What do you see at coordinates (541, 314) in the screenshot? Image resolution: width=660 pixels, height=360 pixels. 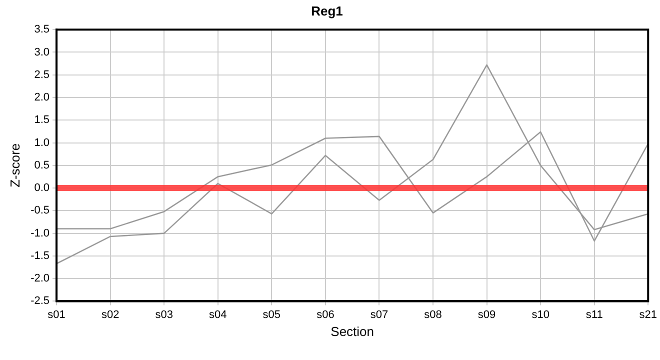 I see `x-tick-label: s10` at bounding box center [541, 314].